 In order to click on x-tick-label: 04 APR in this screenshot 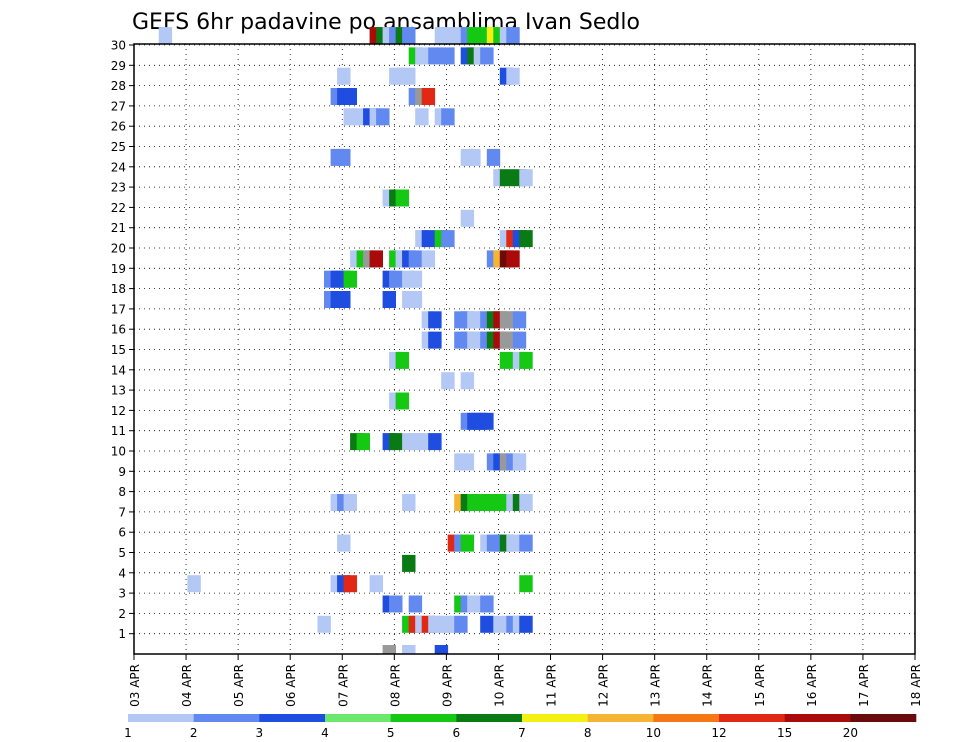, I will do `click(187, 685)`.